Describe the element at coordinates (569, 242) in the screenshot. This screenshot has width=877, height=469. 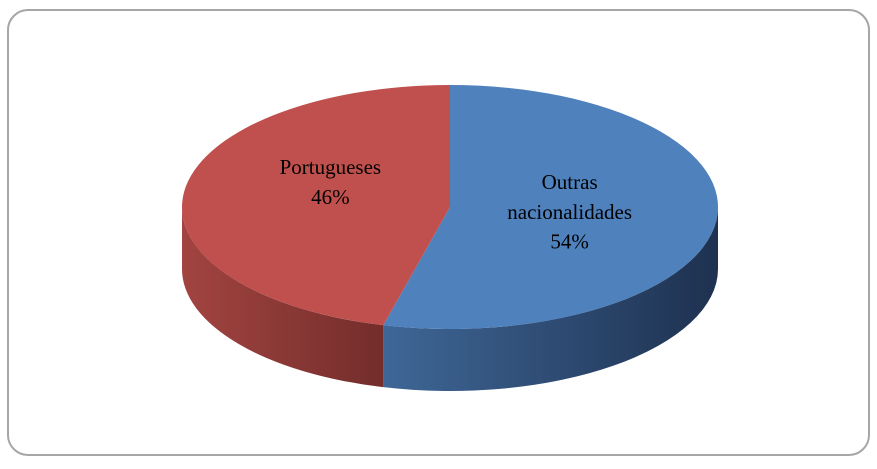
I see `slice-value-label: 54%` at that location.